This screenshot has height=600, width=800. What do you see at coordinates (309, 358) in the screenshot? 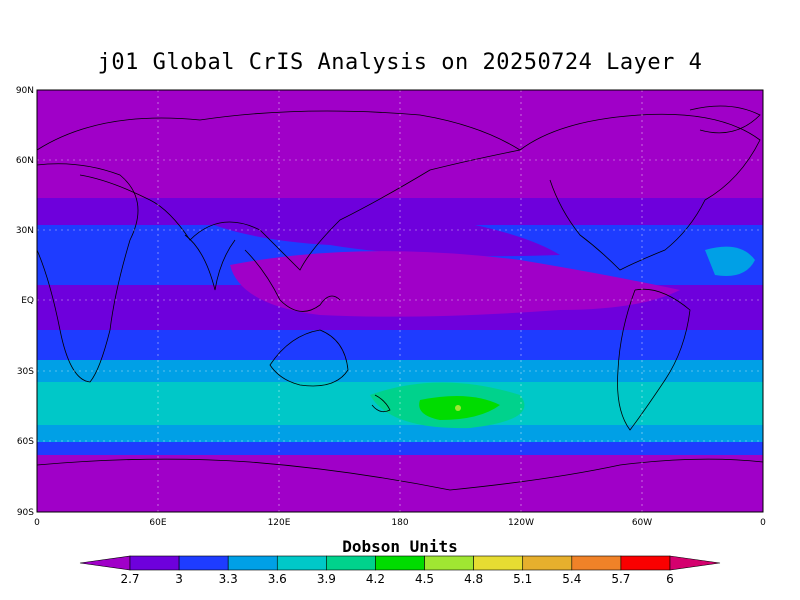
I see `coast-australia` at bounding box center [309, 358].